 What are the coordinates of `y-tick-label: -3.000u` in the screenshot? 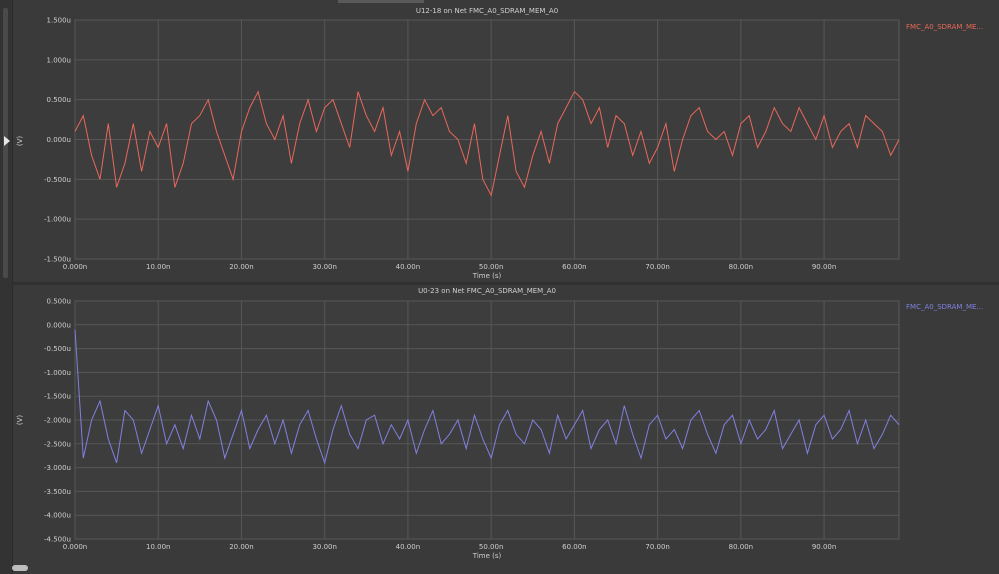 It's located at (57, 468).